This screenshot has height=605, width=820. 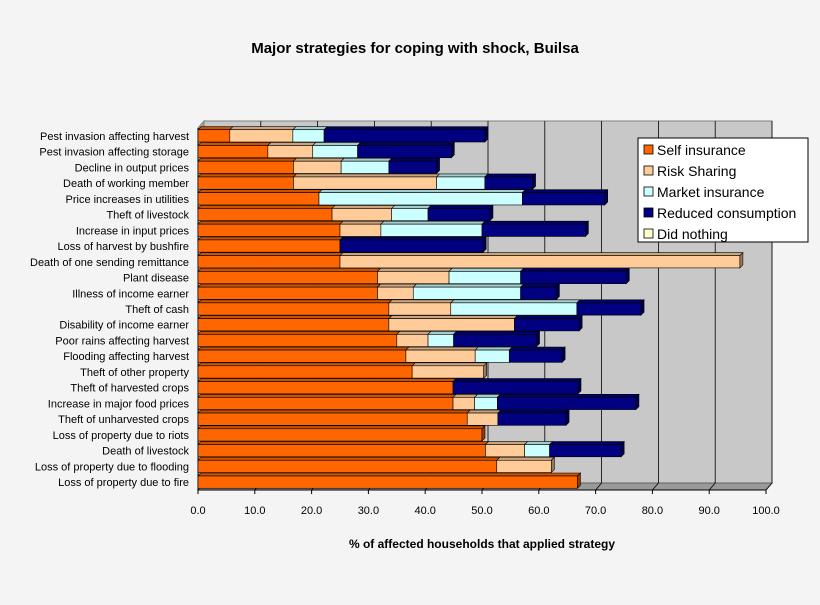 I want to click on x-tick-label: 80.0, so click(x=652, y=511).